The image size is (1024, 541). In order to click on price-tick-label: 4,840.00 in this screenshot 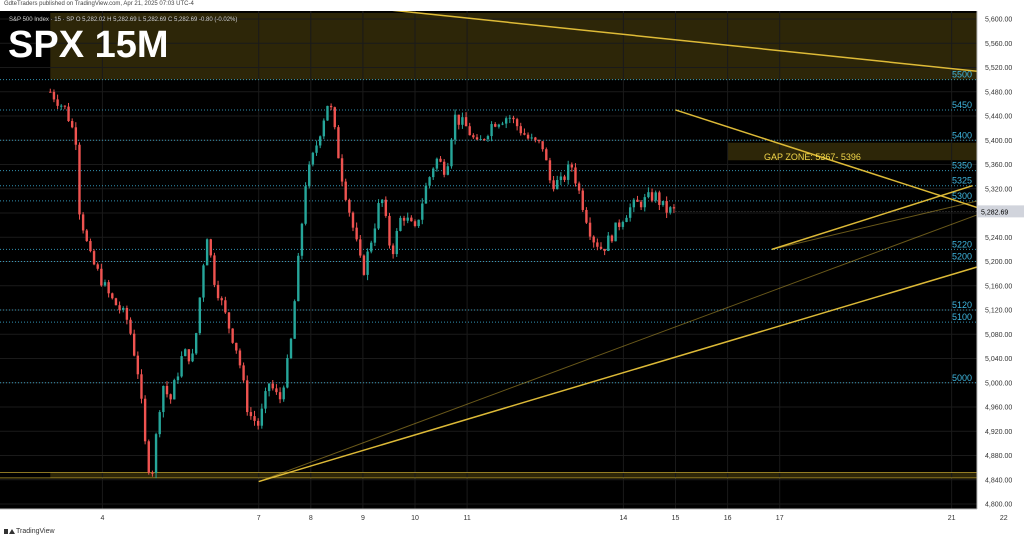, I will do `click(998, 480)`.